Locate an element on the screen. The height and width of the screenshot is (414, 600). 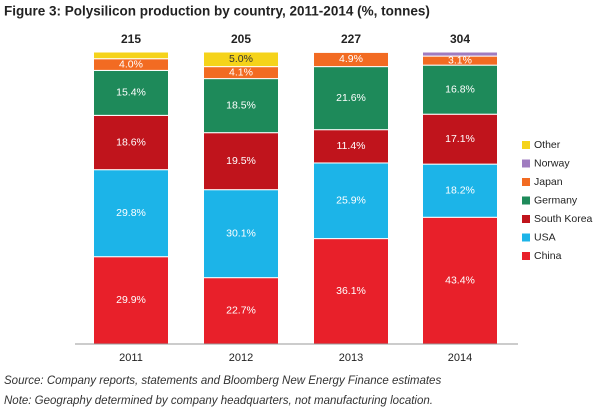
data-label: 43.4% is located at coordinates (460, 280).